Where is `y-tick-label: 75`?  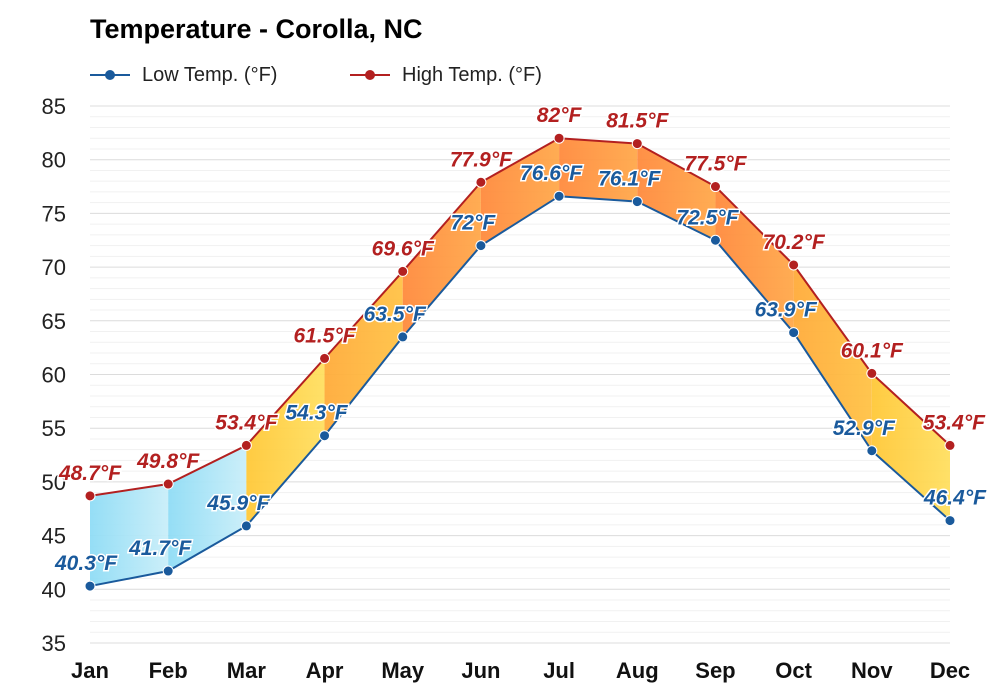
y-tick-label: 75 is located at coordinates (54, 213).